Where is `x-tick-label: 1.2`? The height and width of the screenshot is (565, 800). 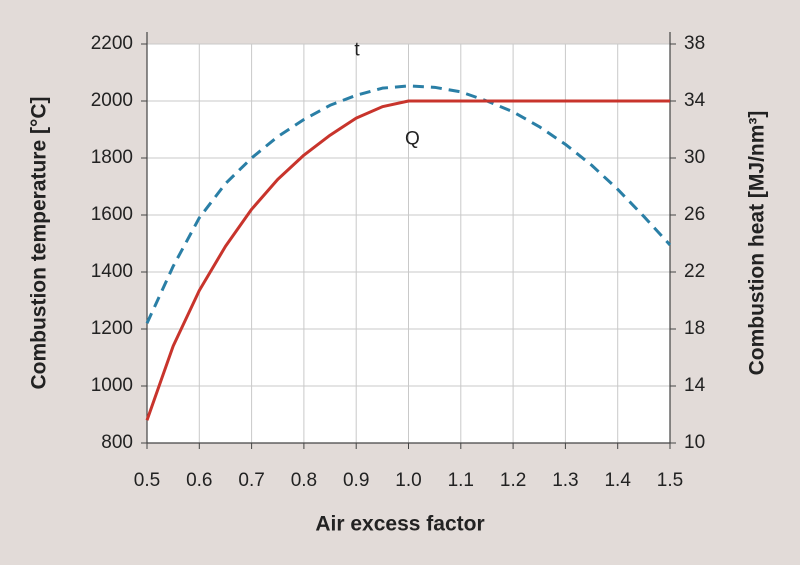
x-tick-label: 1.2 is located at coordinates (513, 480).